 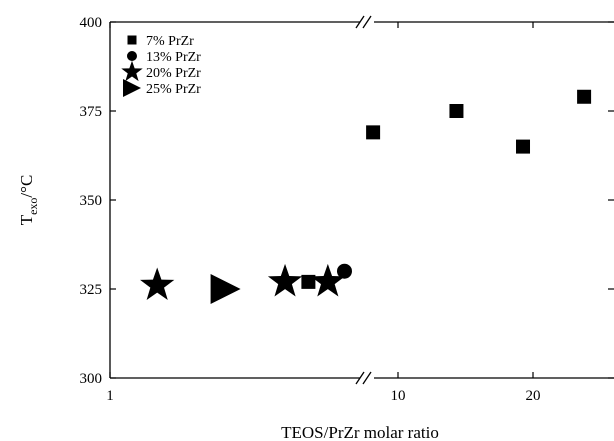 I want to click on legend-label: 25% PrZr, so click(x=173, y=89).